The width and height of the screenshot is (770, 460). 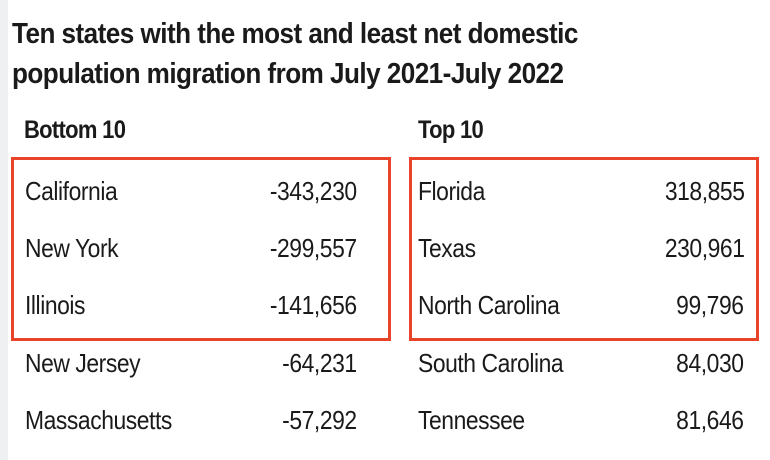 I want to click on migration-value: -343,230, so click(x=313, y=191).